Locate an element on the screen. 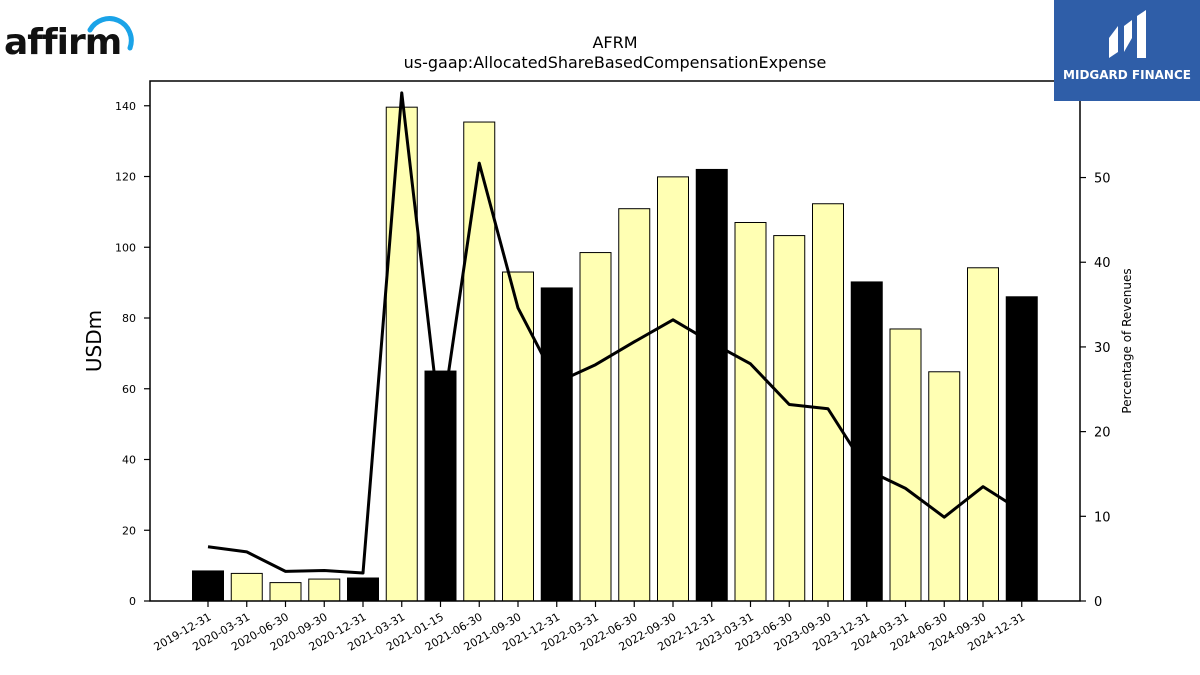  y-axis-label: USDm is located at coordinates (94, 341).